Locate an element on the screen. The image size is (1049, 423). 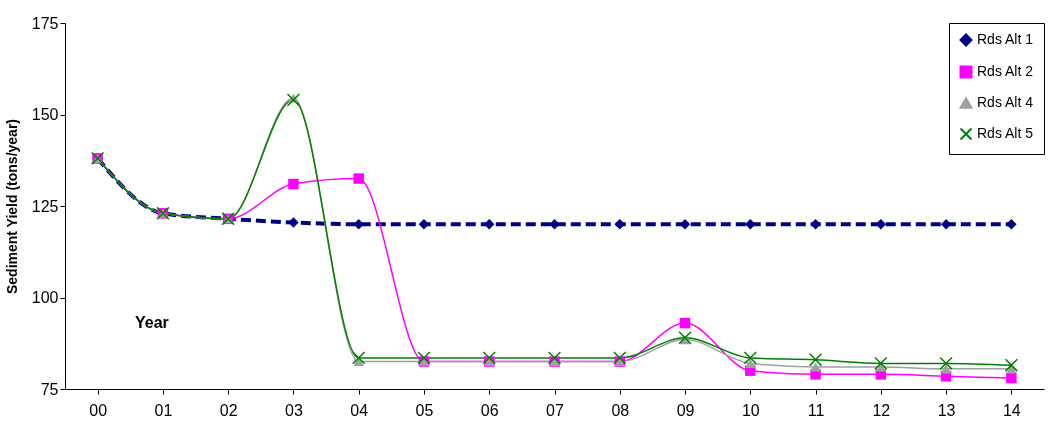
x-tick-label: 04 is located at coordinates (359, 410).